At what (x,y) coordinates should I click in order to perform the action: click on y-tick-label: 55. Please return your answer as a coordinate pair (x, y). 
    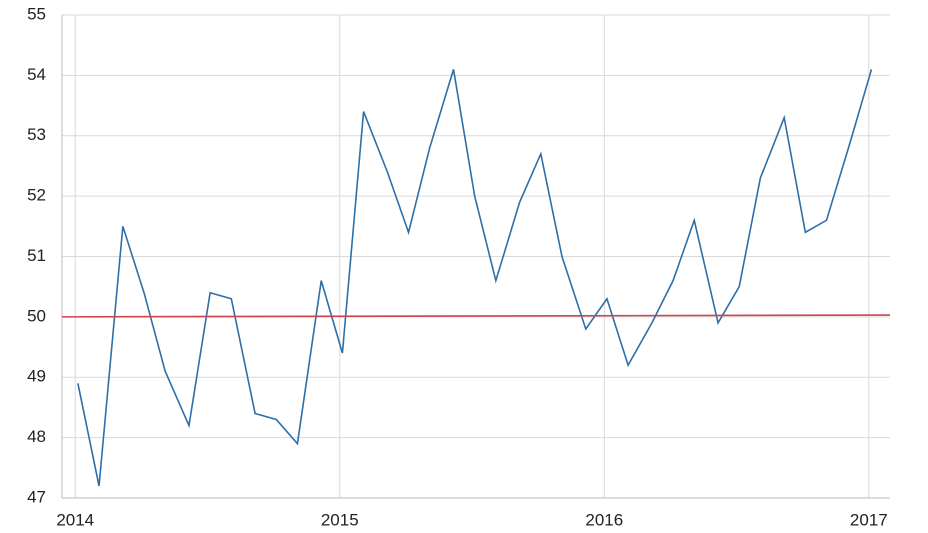
    Looking at the image, I should click on (36, 13).